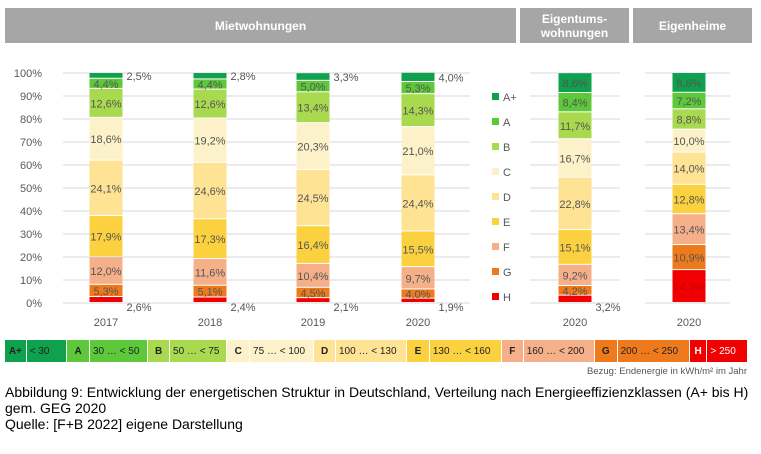 The image size is (761, 454). What do you see at coordinates (139, 77) in the screenshot?
I see `data-label: 2,5%` at bounding box center [139, 77].